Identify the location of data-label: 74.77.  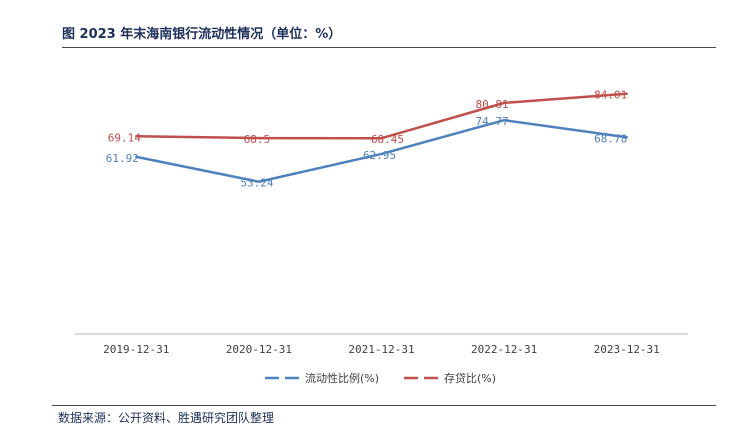
(492, 121).